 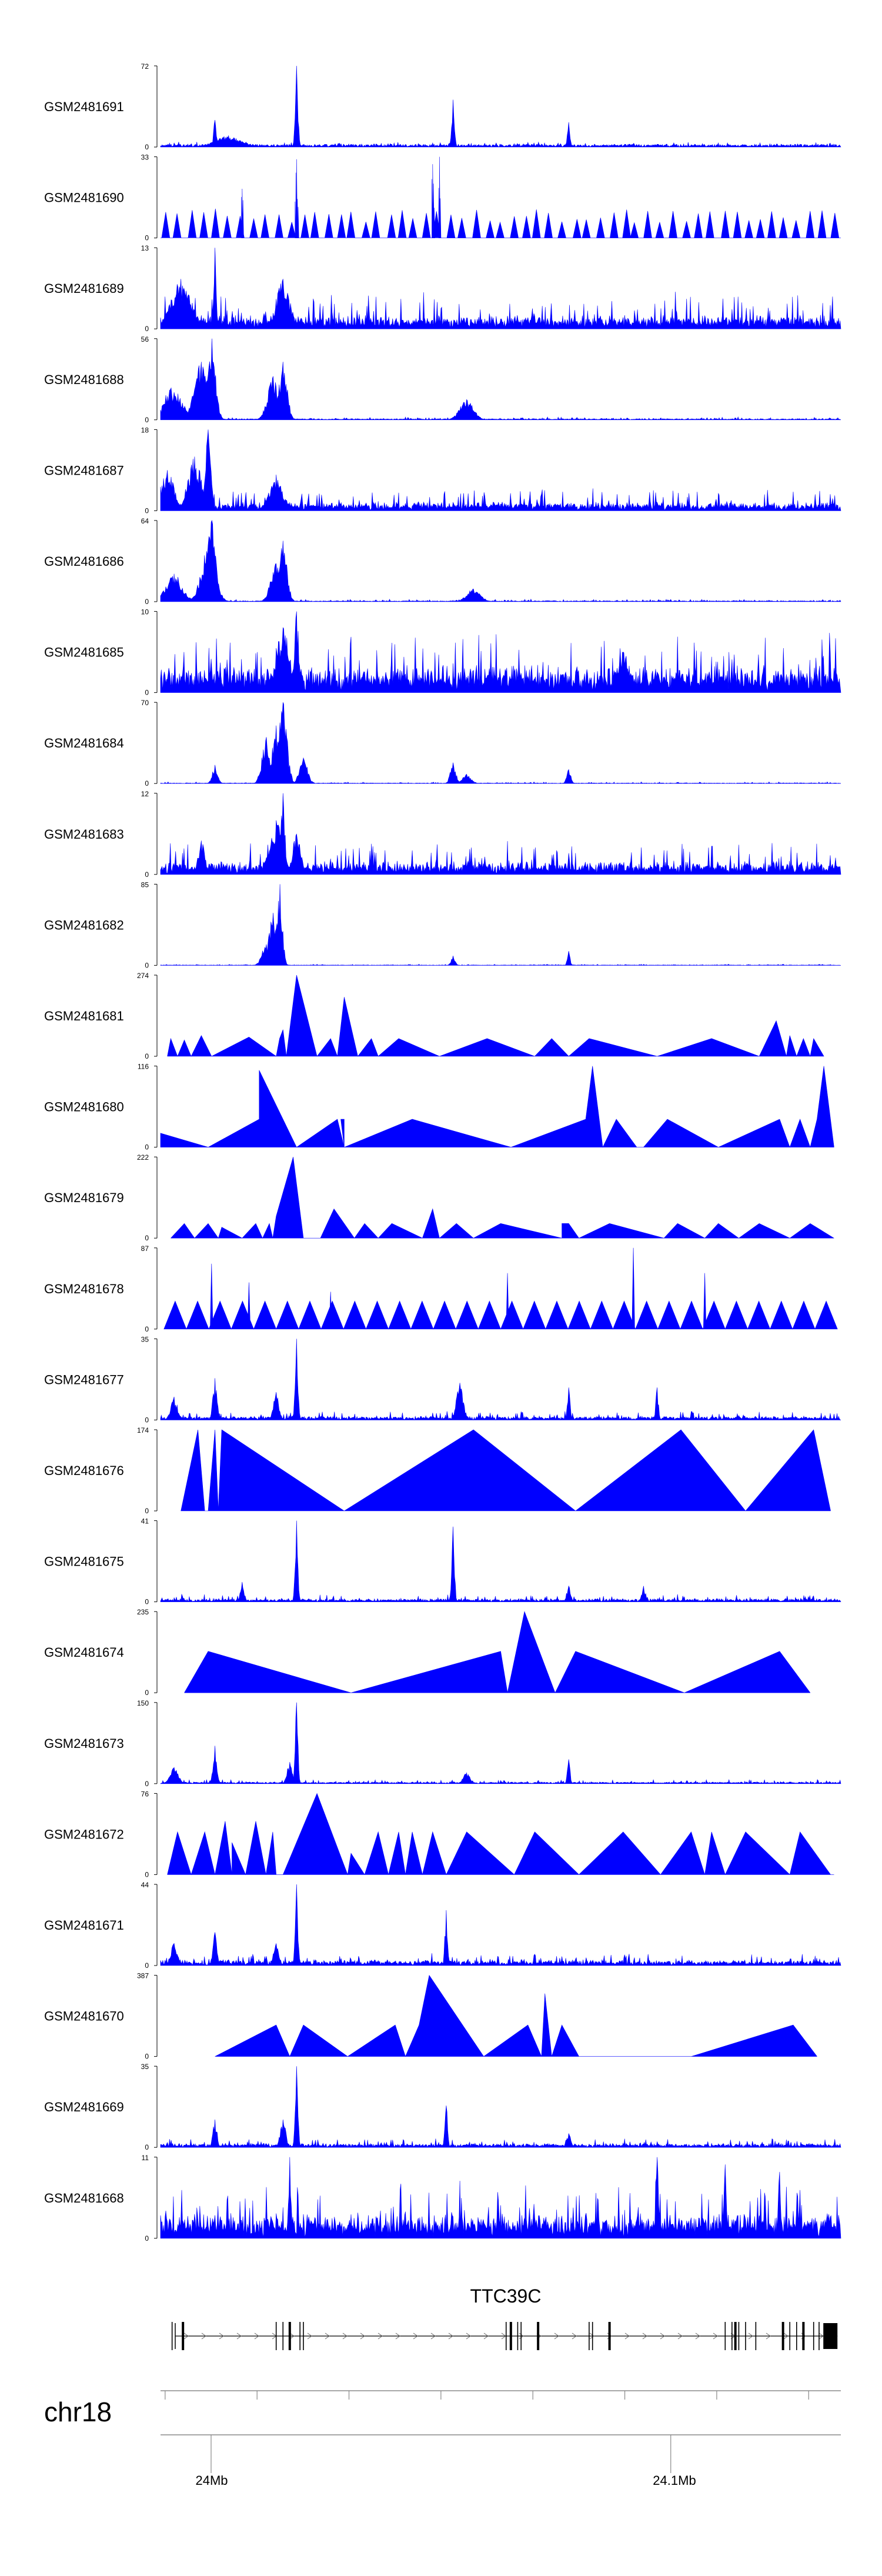 What do you see at coordinates (439, 1834) in the screenshot?
I see `track-GSM2481672: GSM2481672 76 0` at bounding box center [439, 1834].